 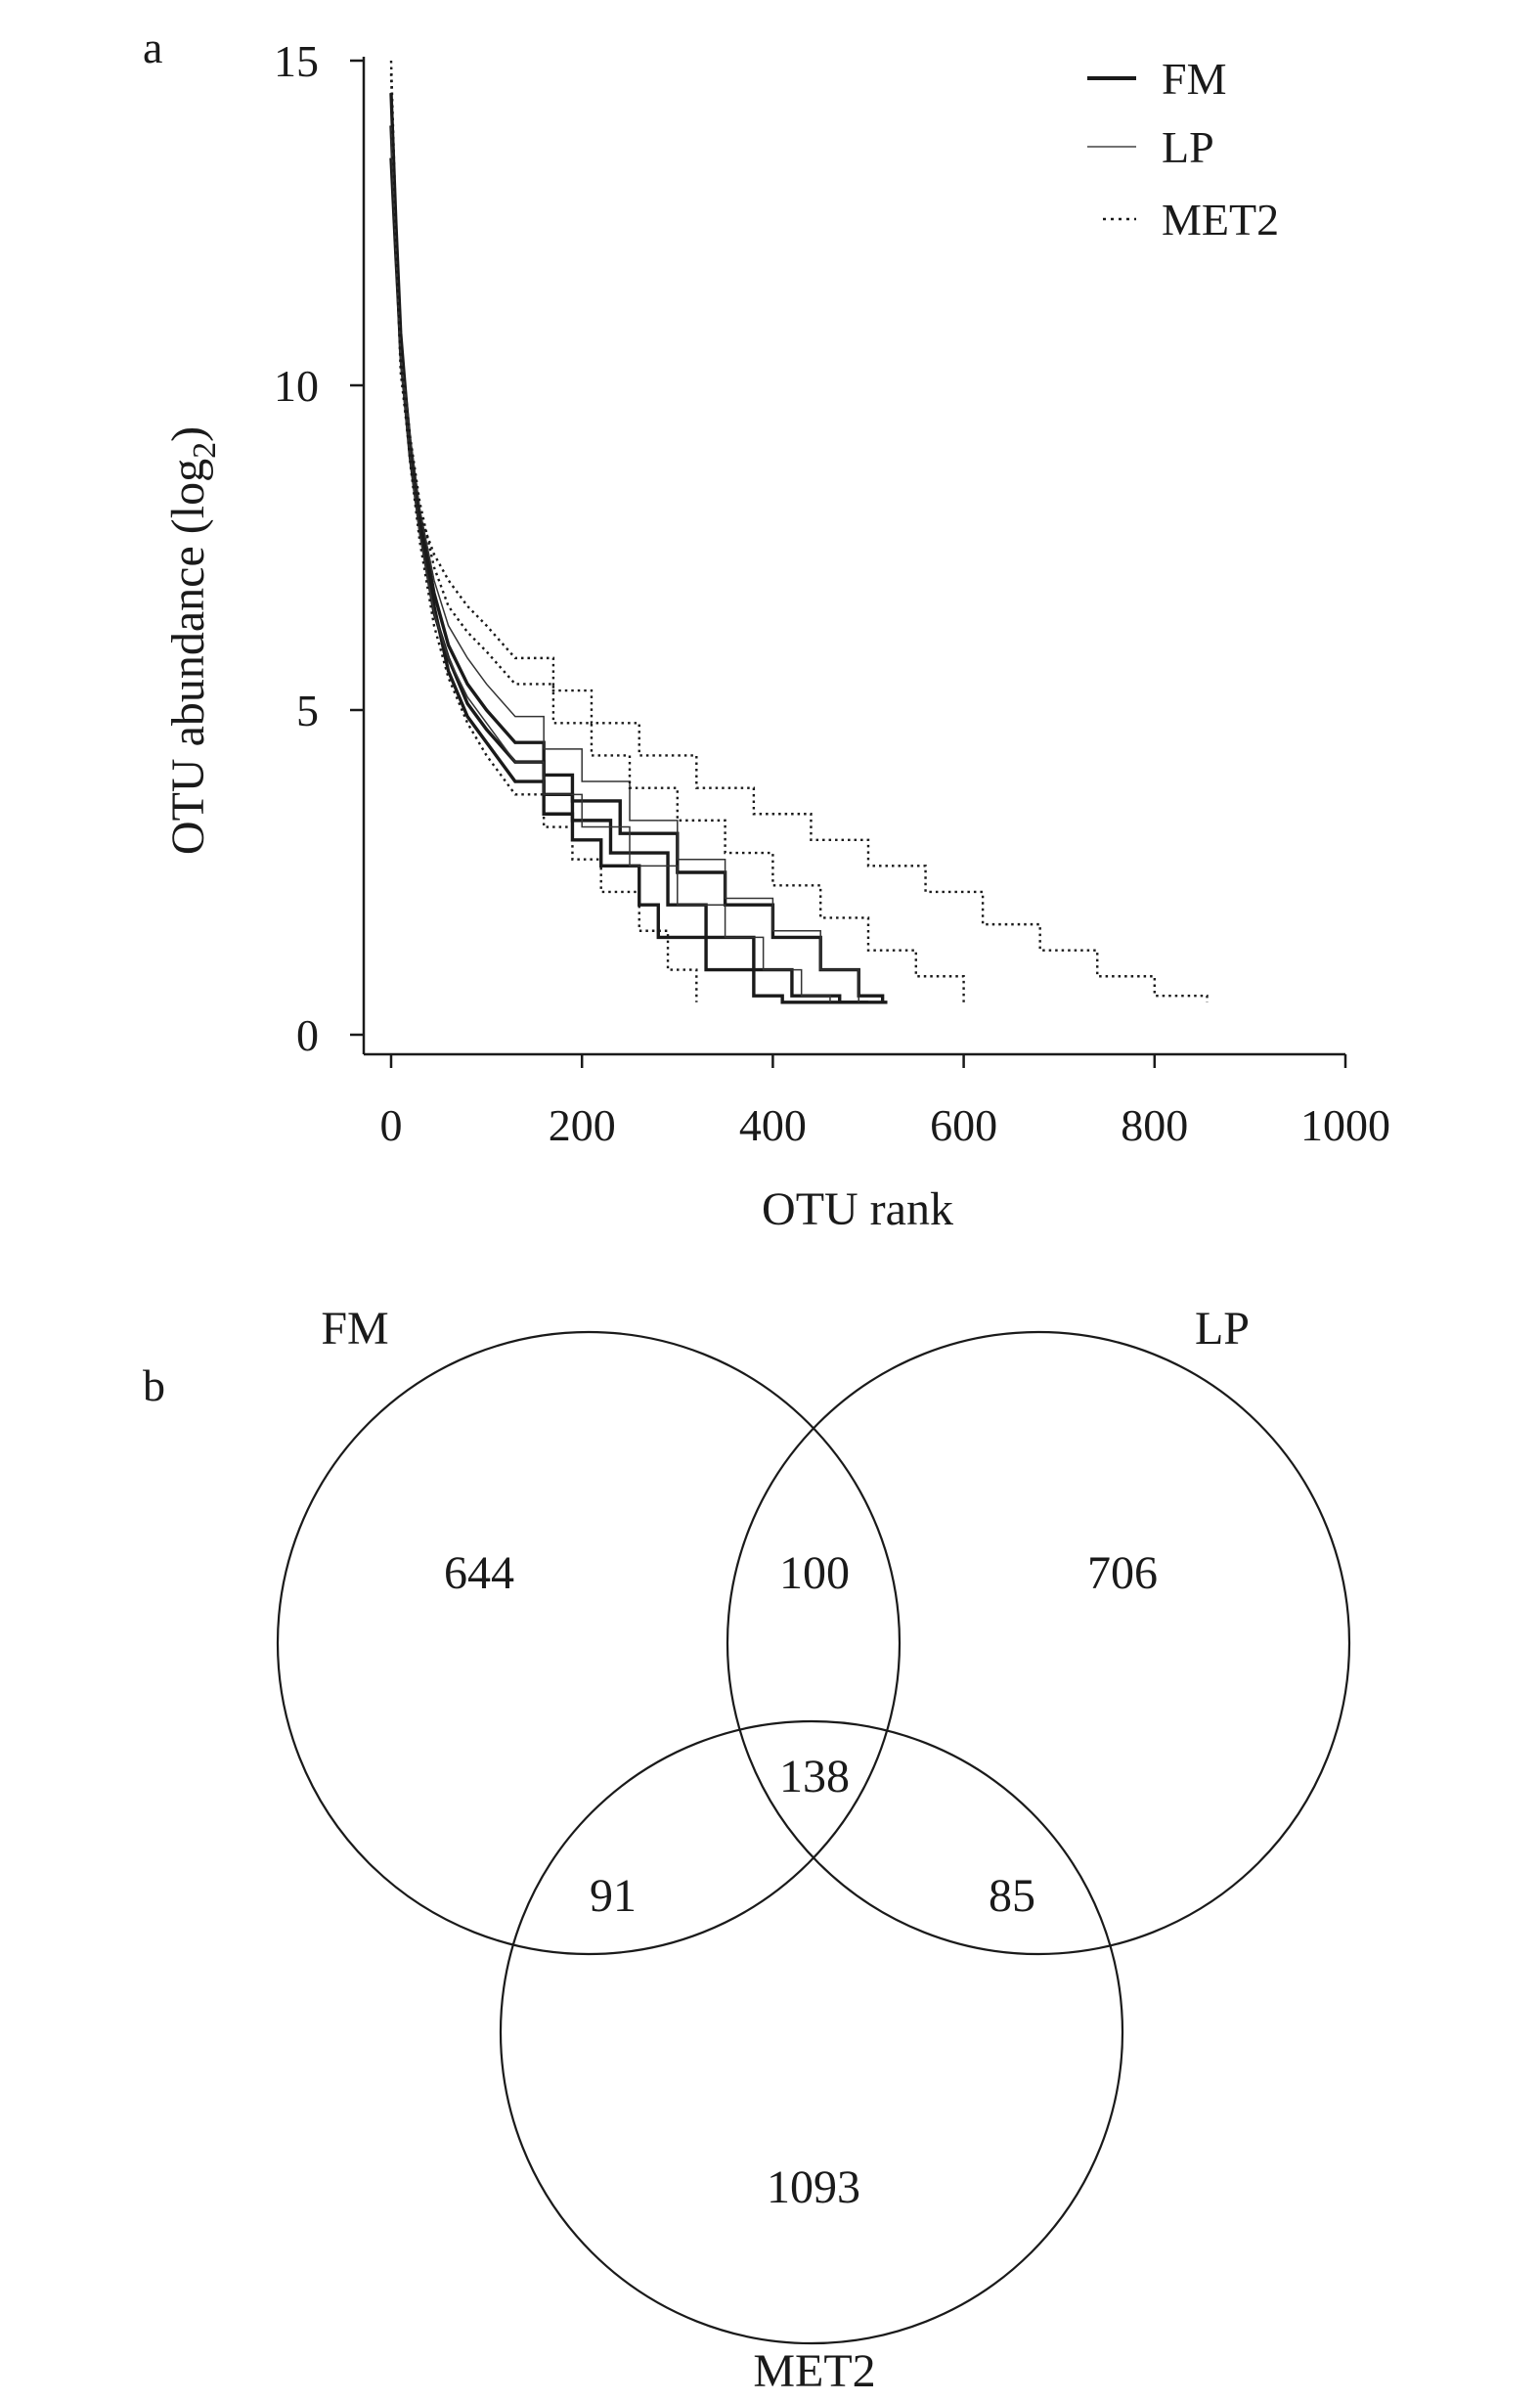 What do you see at coordinates (1154, 1125) in the screenshot?
I see `x-tick-label: 800` at bounding box center [1154, 1125].